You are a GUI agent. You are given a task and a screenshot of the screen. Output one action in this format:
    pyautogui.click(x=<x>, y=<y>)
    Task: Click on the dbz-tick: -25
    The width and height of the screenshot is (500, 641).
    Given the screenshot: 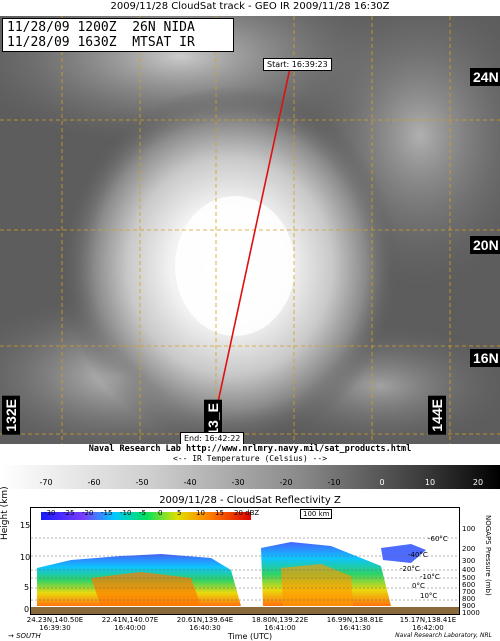 What is the action you would take?
    pyautogui.click(x=69, y=513)
    